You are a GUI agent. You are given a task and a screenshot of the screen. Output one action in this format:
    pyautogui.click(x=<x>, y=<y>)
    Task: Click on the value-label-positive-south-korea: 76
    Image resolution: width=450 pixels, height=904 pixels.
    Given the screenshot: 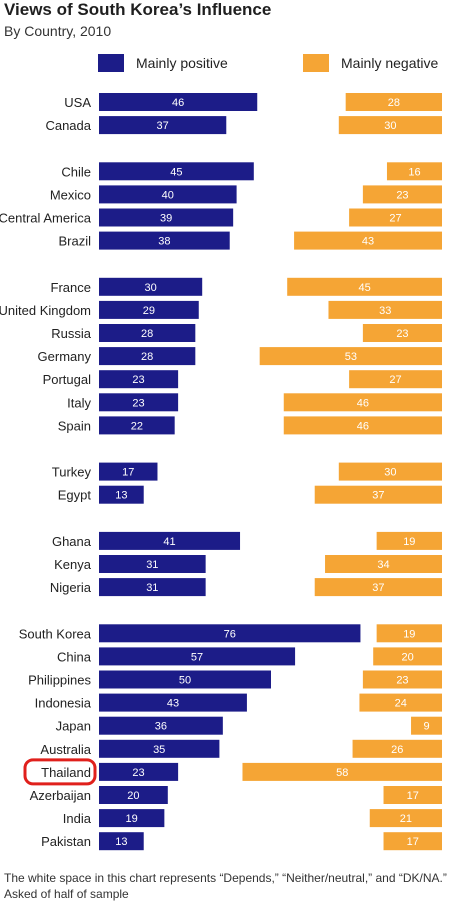 What is the action you would take?
    pyautogui.click(x=230, y=634)
    